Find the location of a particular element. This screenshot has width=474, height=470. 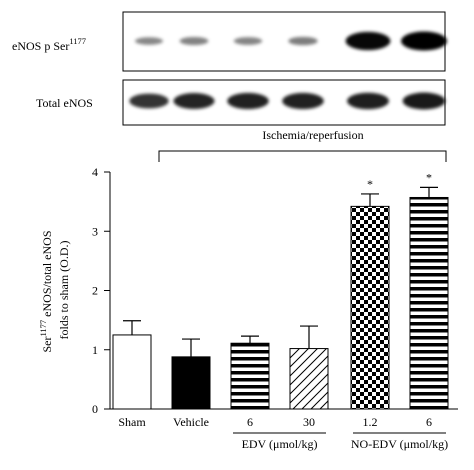

phospho-blot-bands is located at coordinates (291, 41).